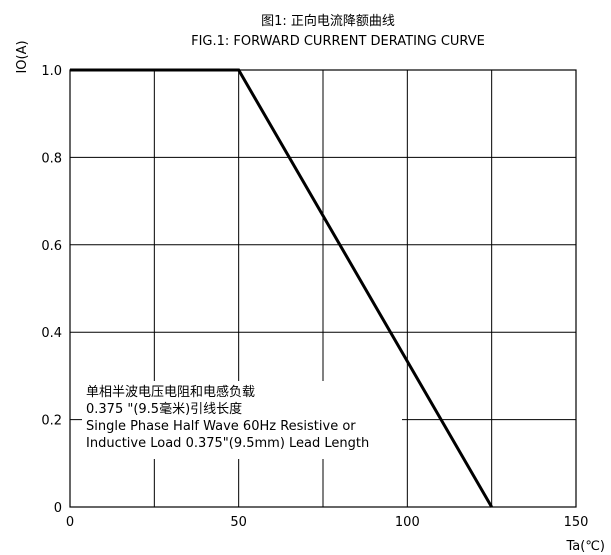 Image resolution: width=611 pixels, height=555 pixels. Describe the element at coordinates (227, 443) in the screenshot. I see `annotation-line: Inductive Load 0.375"(9.5mm) Lead Length` at that location.